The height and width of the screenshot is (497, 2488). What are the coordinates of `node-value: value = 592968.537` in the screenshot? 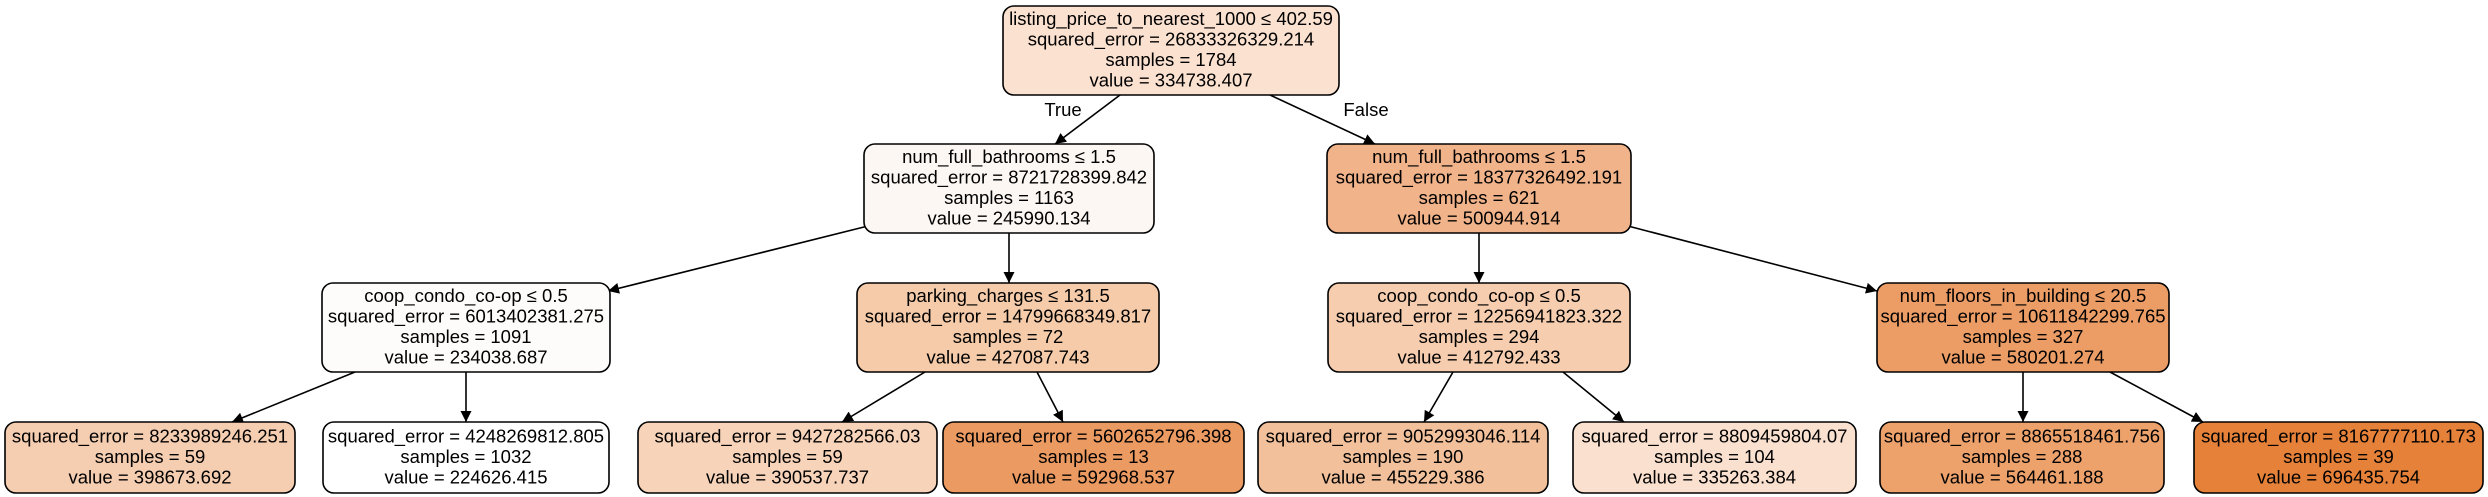 It's located at (1093, 476).